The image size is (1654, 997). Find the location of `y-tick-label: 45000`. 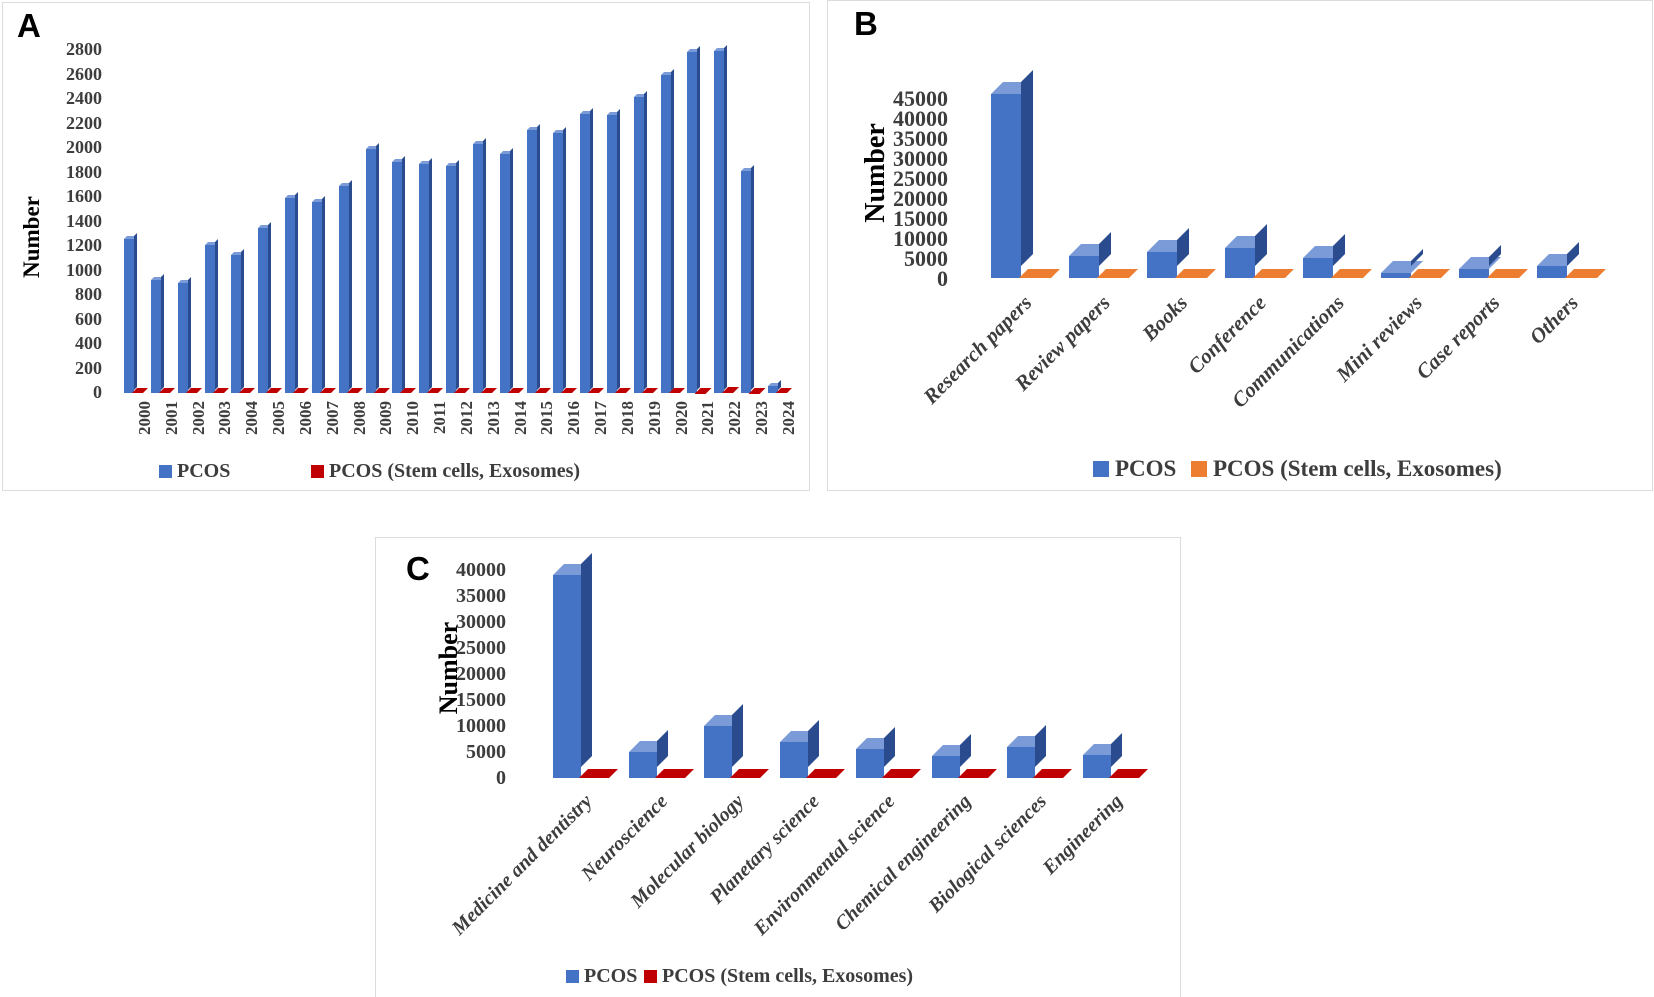

y-tick-label: 45000 is located at coordinates (920, 98).